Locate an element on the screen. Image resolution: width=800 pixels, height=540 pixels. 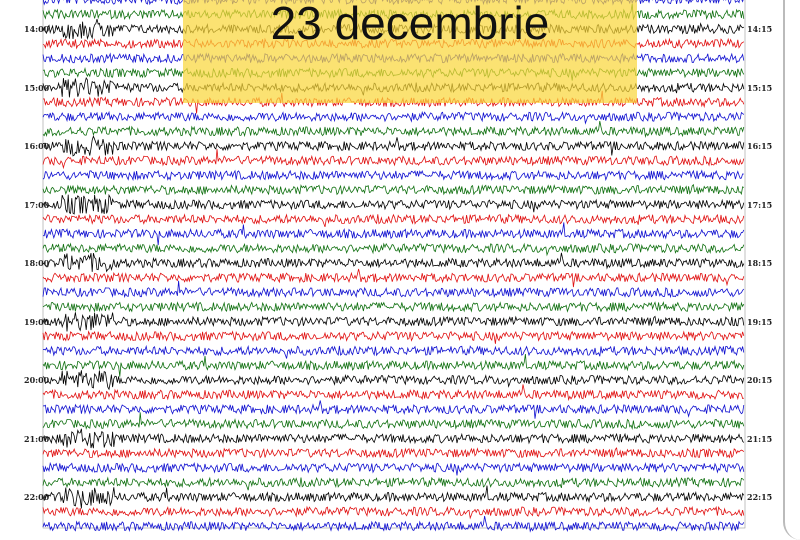
right-time-label: 16:15 is located at coordinates (760, 146).